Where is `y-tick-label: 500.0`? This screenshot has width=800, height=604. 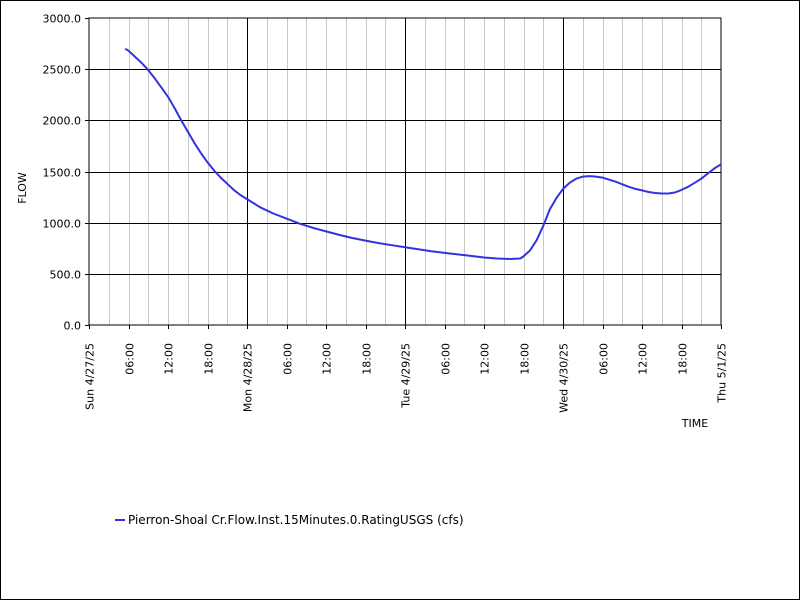
y-tick-label: 500.0 is located at coordinates (66, 275).